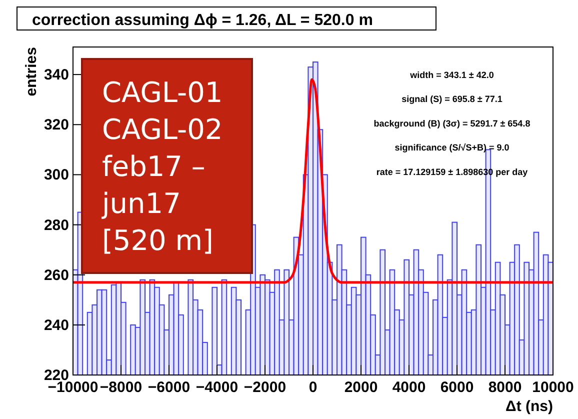  Describe the element at coordinates (529, 406) in the screenshot. I see `x-axis-title: Δt (ns)` at that location.